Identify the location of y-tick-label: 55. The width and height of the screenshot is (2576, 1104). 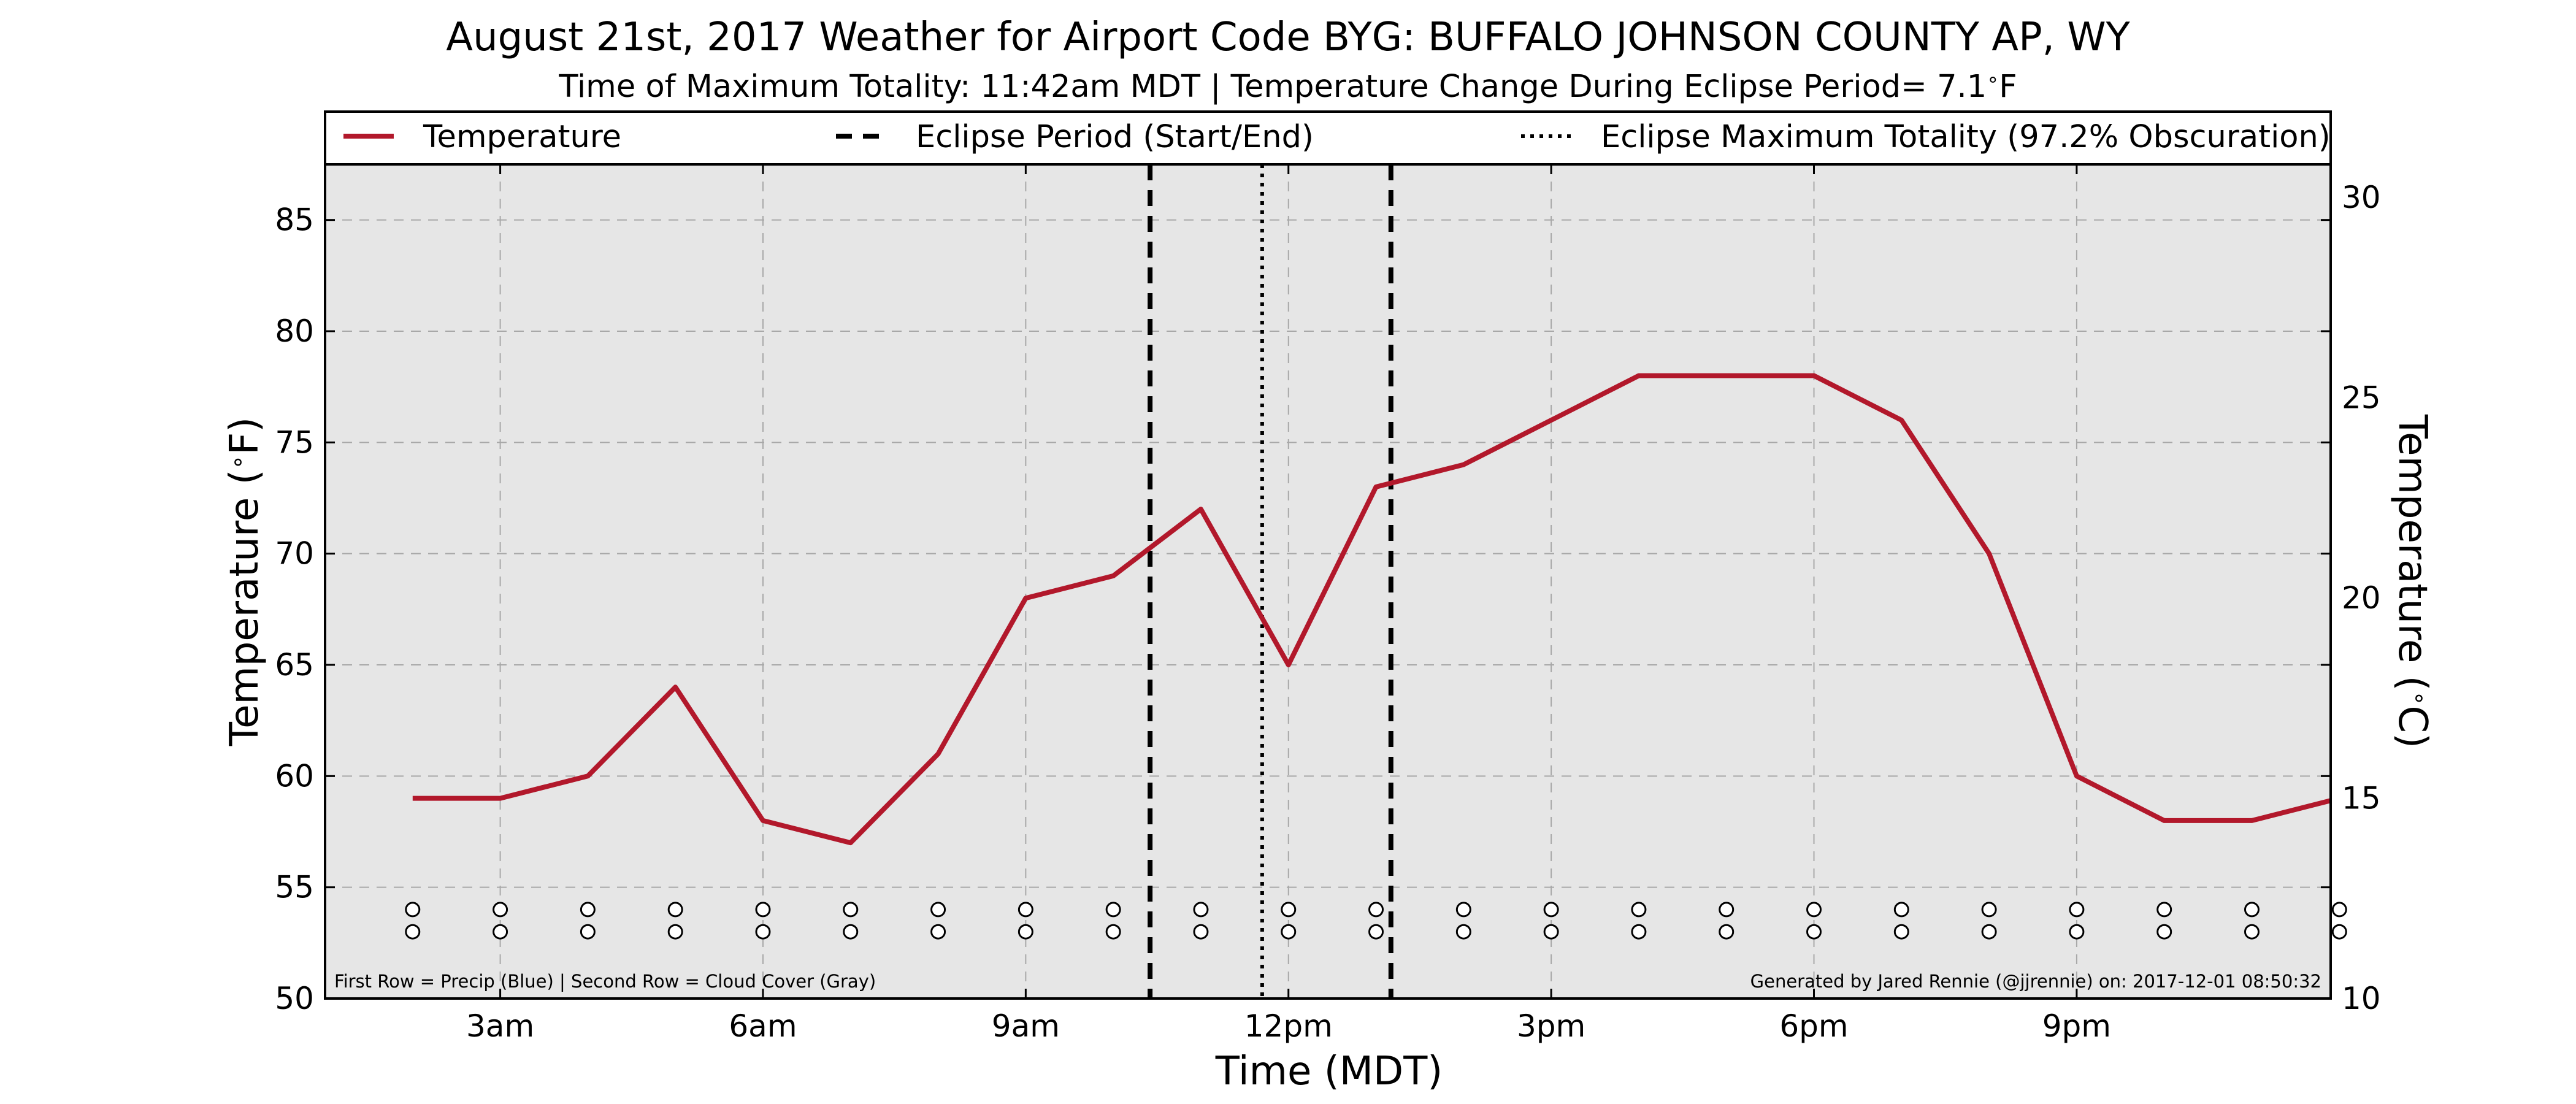
(294, 887).